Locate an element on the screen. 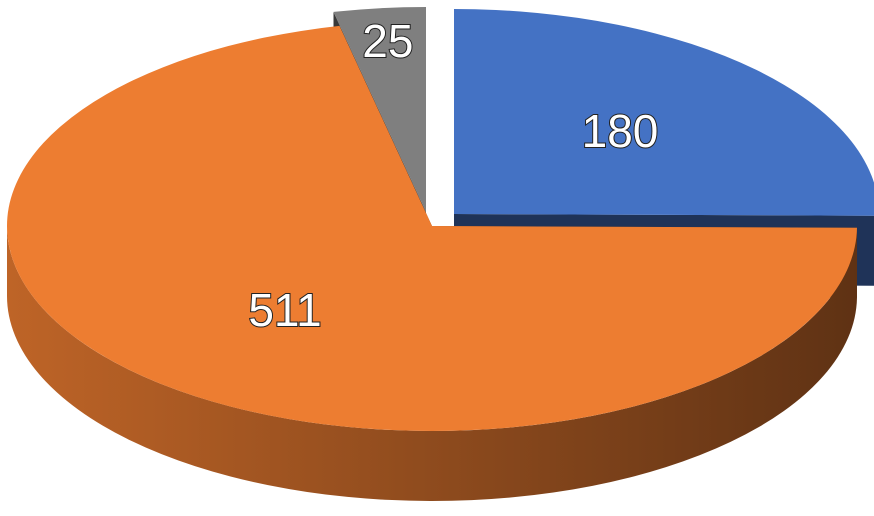 This screenshot has height=516, width=874. slice is located at coordinates (379, 109).